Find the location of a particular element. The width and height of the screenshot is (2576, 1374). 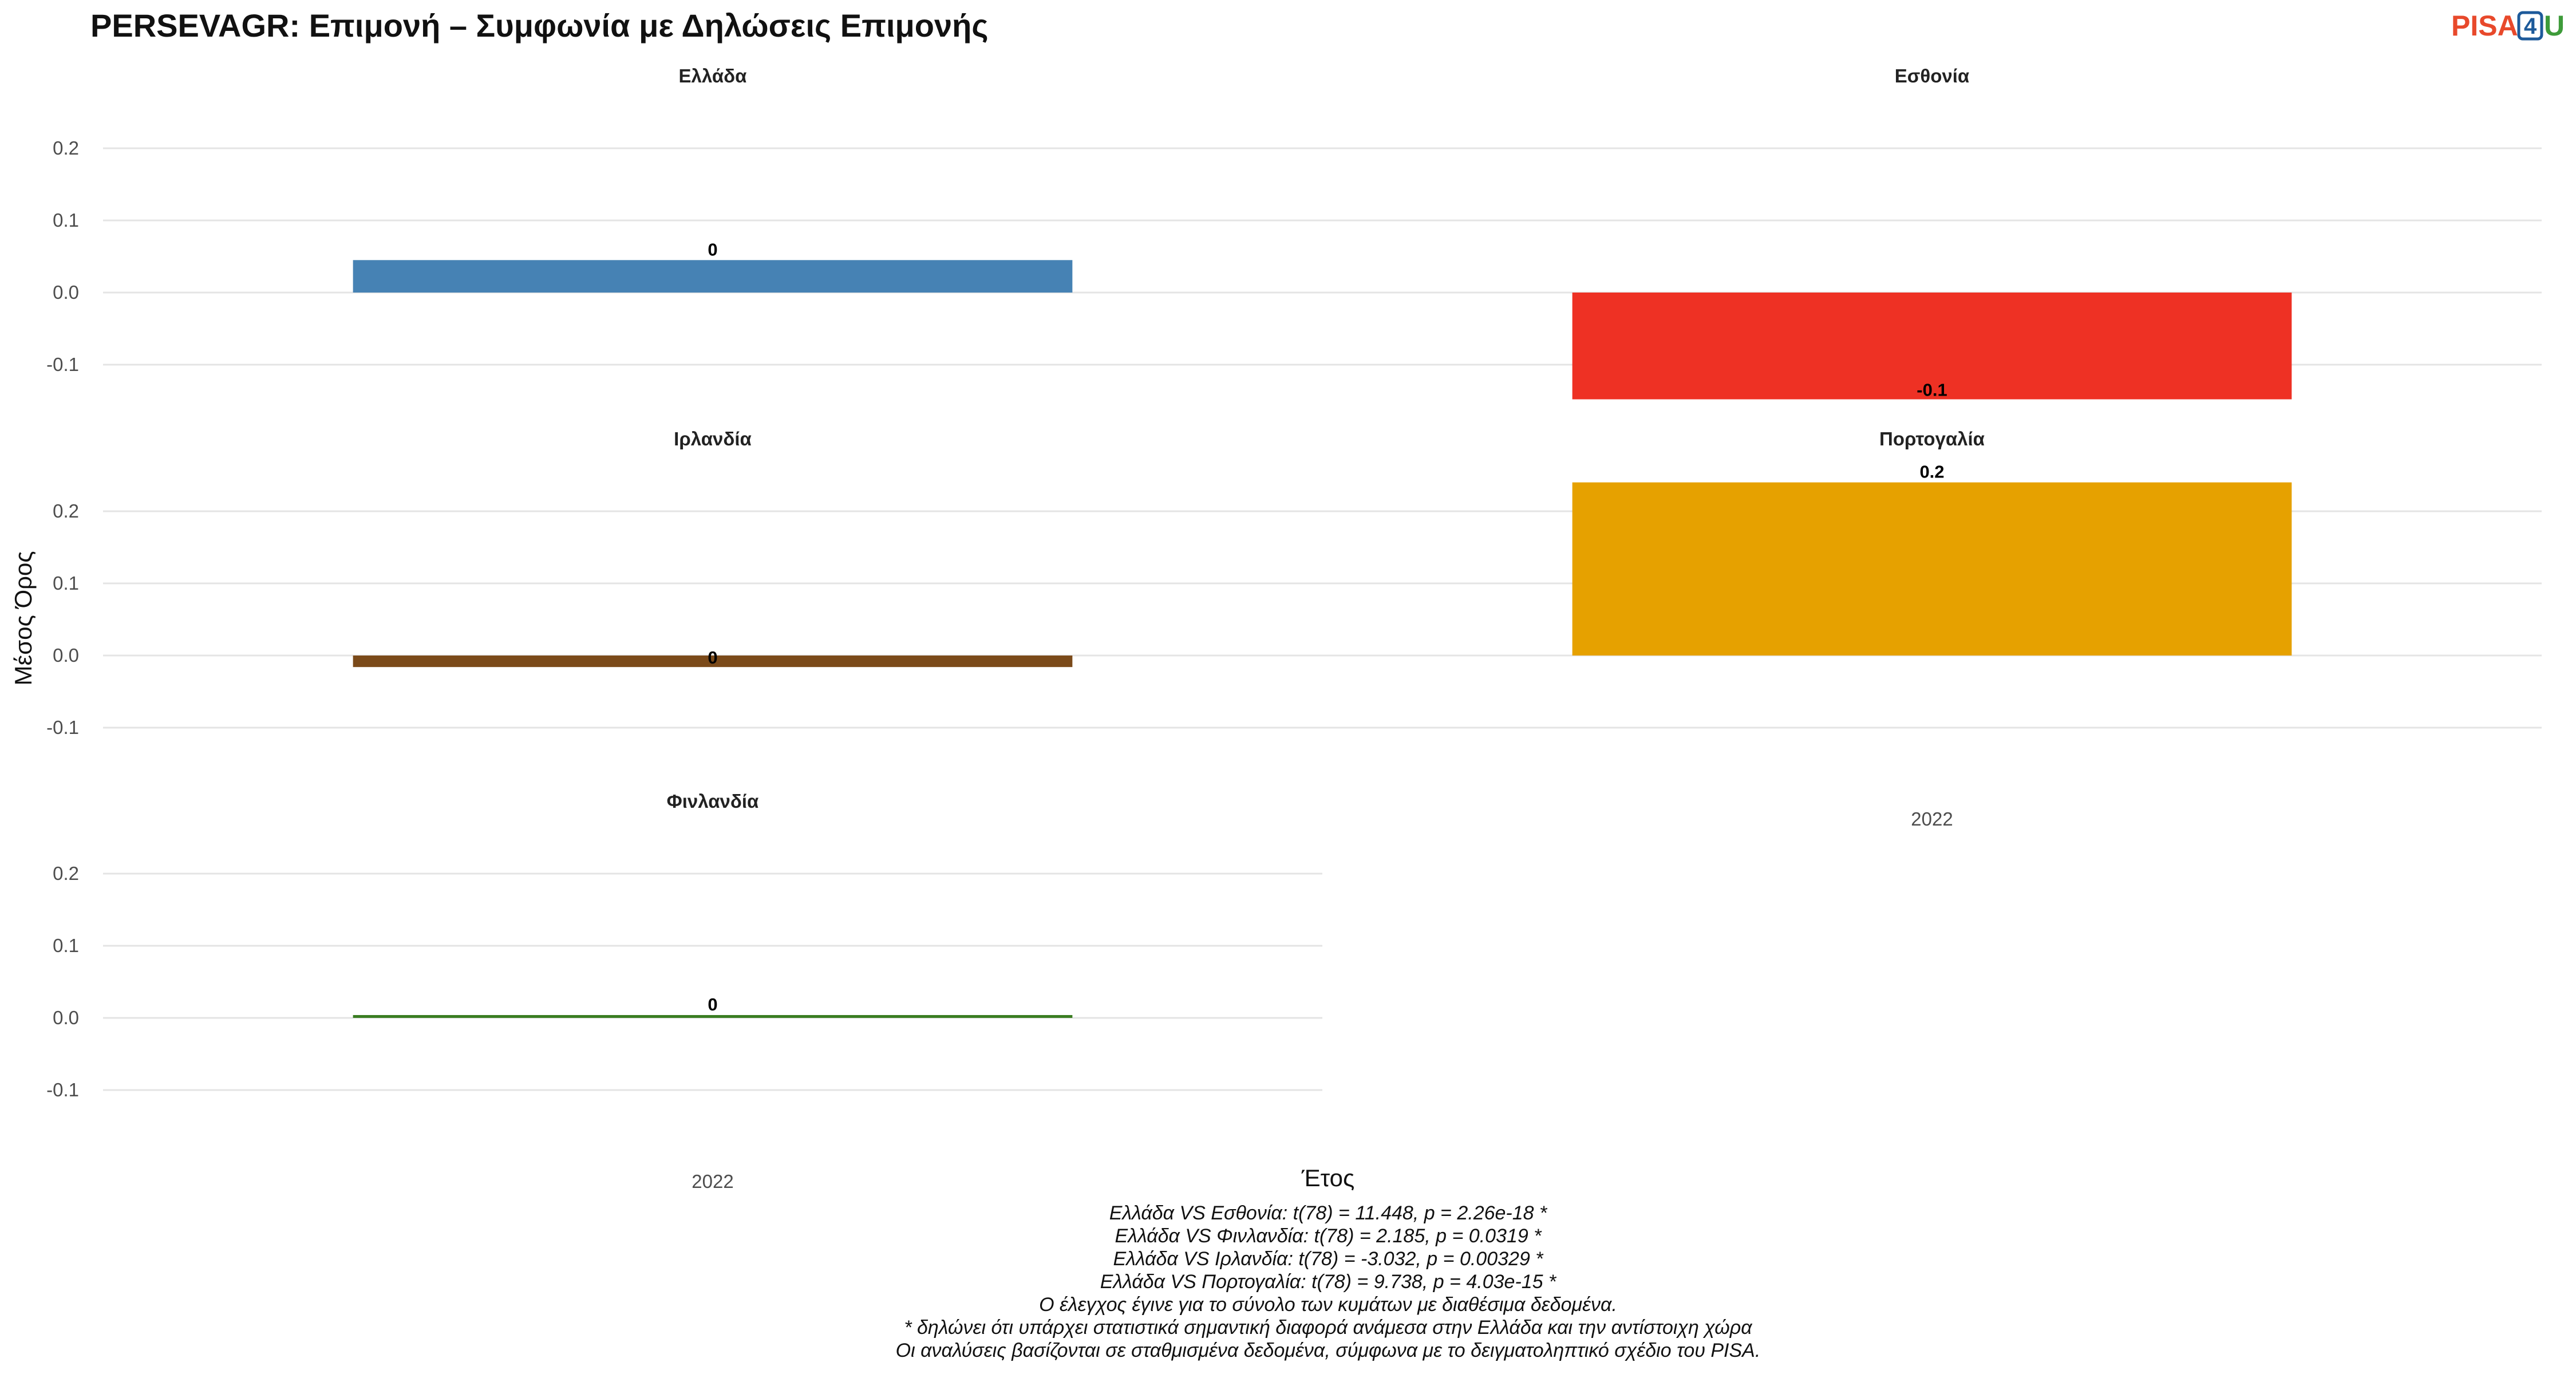

logo-four-box is located at coordinates (2530, 26).